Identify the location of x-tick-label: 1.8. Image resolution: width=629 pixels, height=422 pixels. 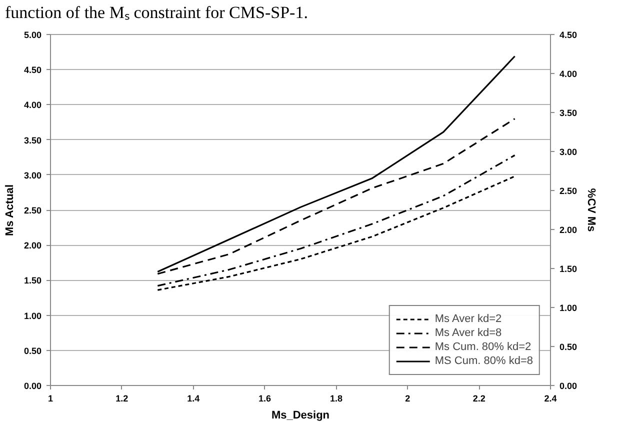
(336, 399).